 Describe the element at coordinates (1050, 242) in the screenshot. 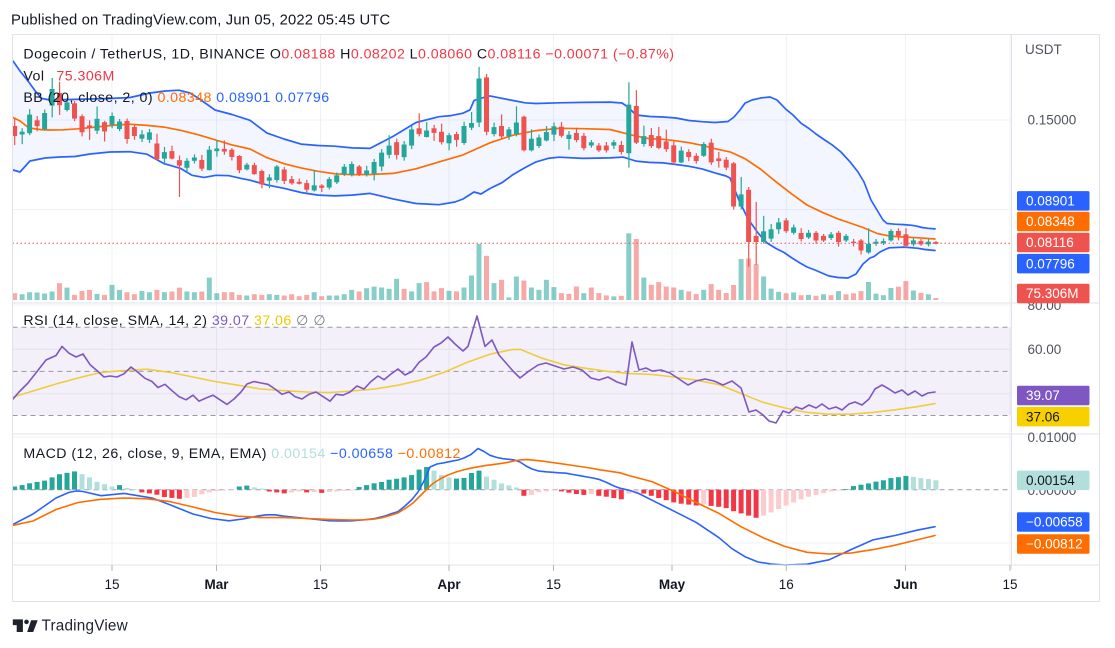

I see `svg-text: 0.08116` at that location.